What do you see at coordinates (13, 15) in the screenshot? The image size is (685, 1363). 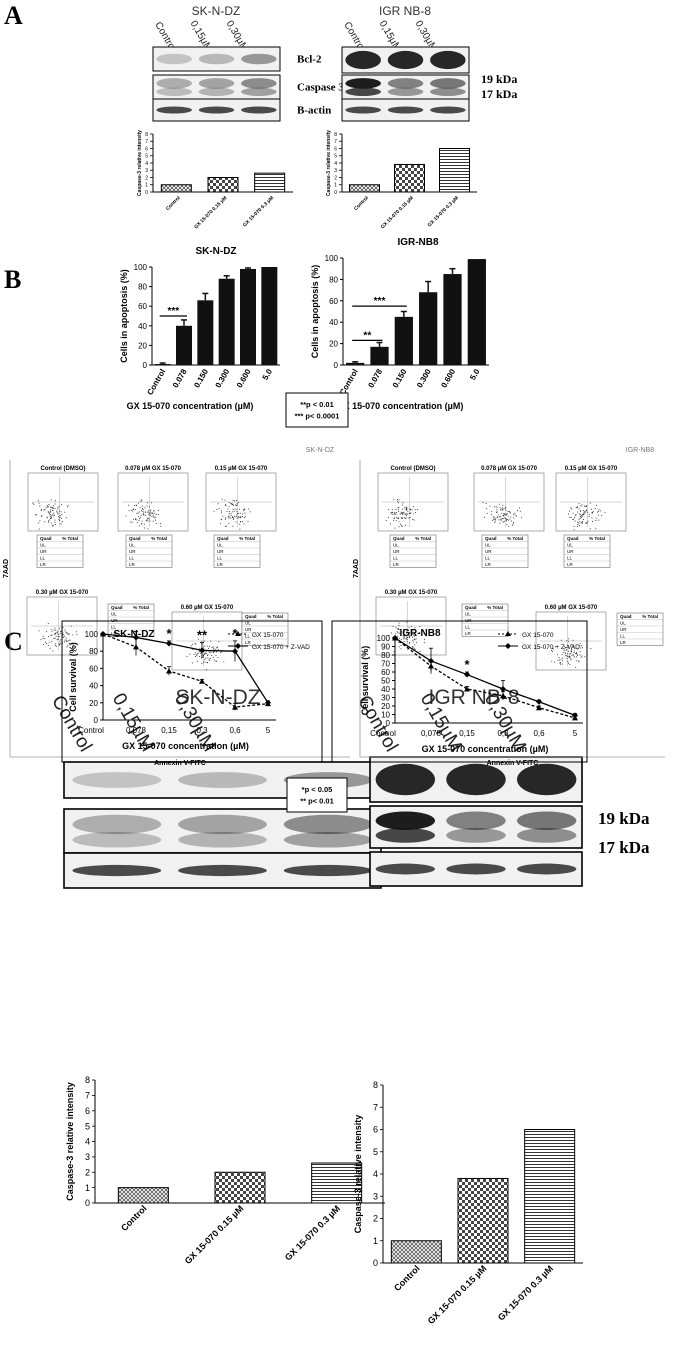 I see `panel-label-a: A` at bounding box center [13, 15].